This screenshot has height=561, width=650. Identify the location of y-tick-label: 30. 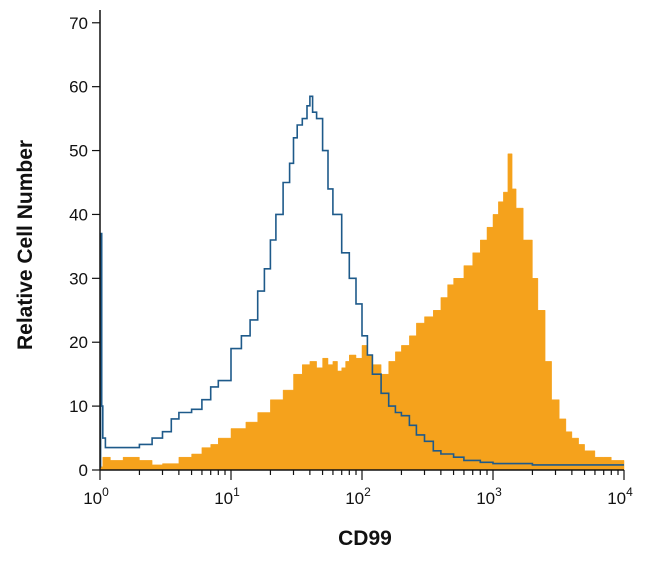
(78, 278).